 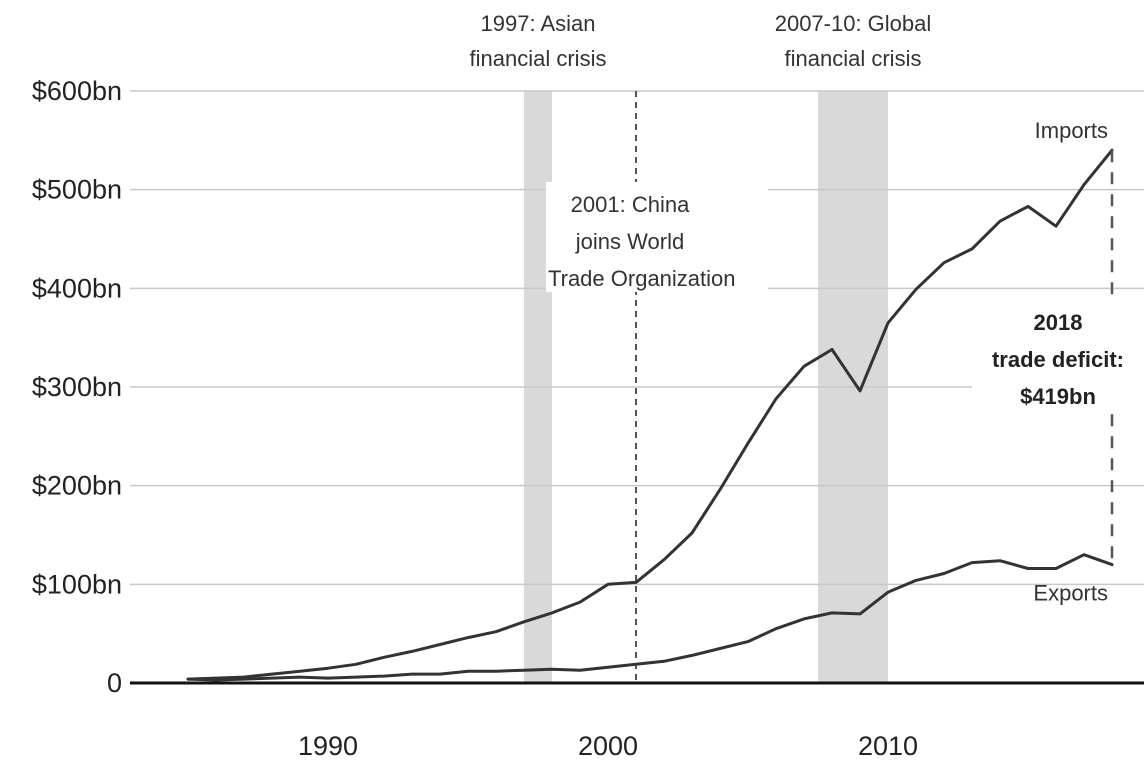 I want to click on x-tick-label: 1990, so click(x=328, y=745).